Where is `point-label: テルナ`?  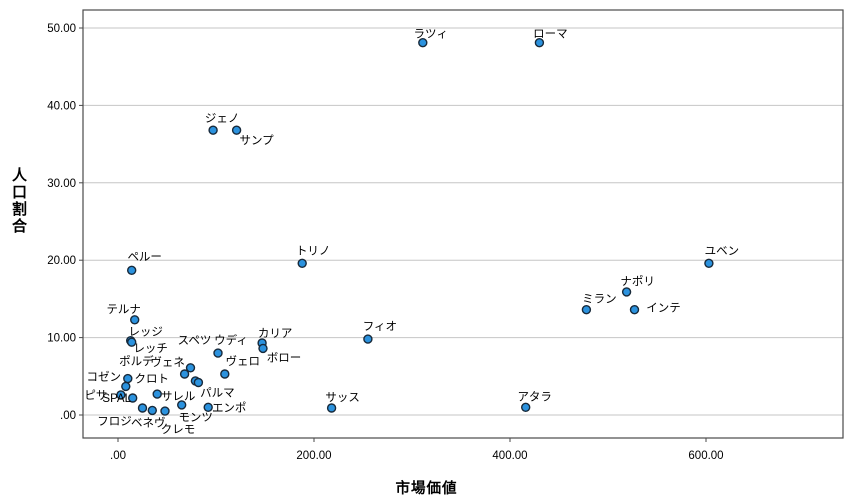 point-label: テルナ is located at coordinates (123, 309).